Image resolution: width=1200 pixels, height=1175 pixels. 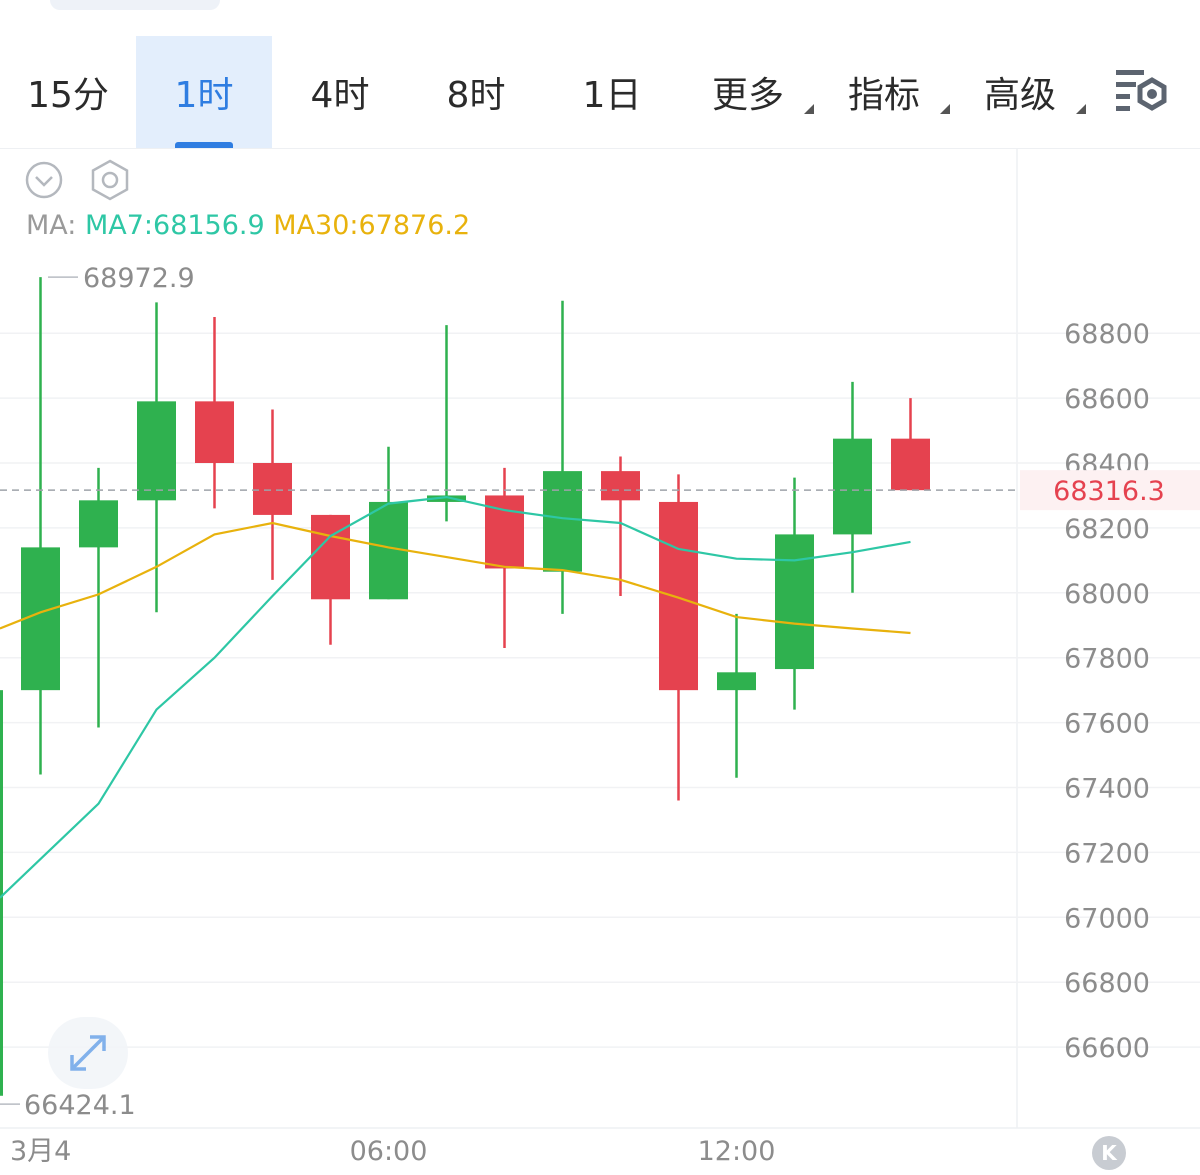 What do you see at coordinates (340, 95) in the screenshot?
I see `tab-label: 4时` at bounding box center [340, 95].